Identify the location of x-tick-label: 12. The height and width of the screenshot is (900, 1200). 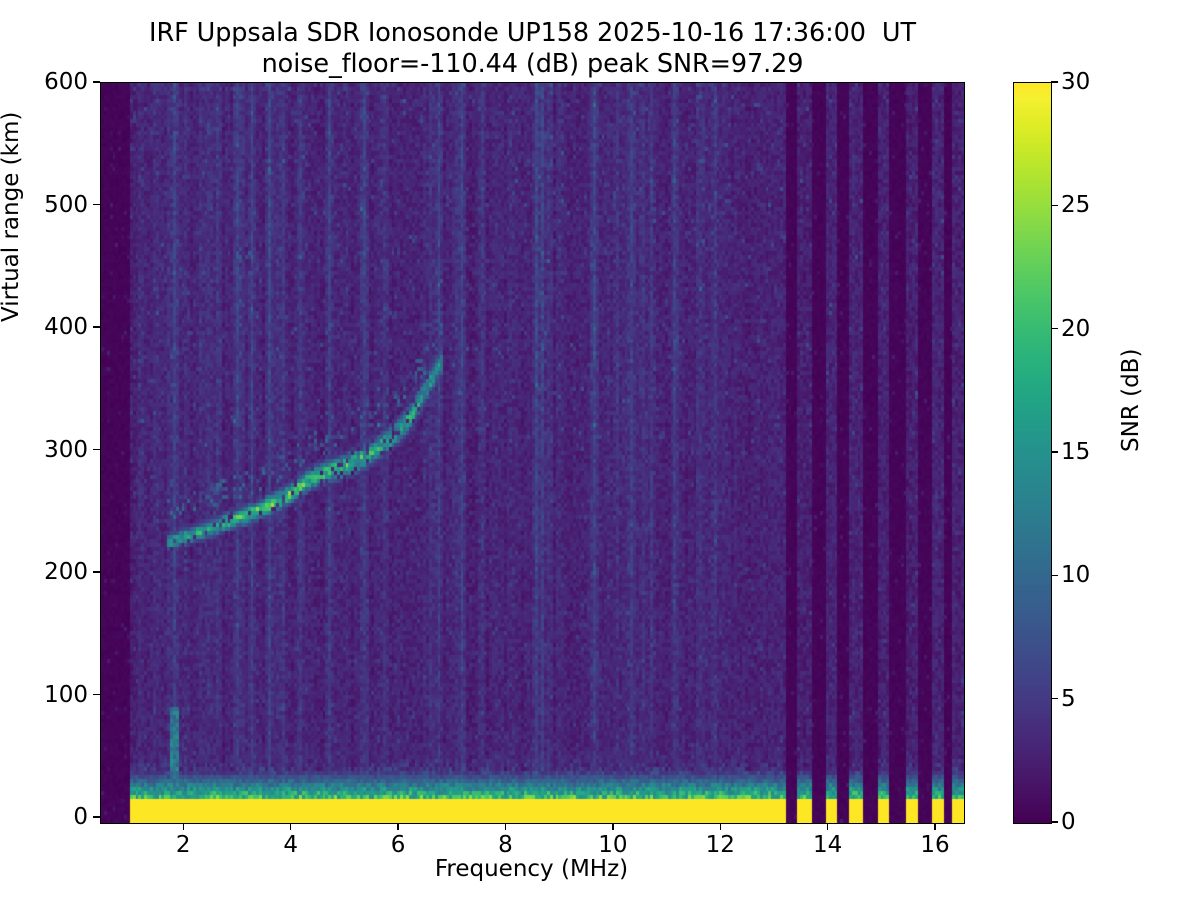
(720, 845).